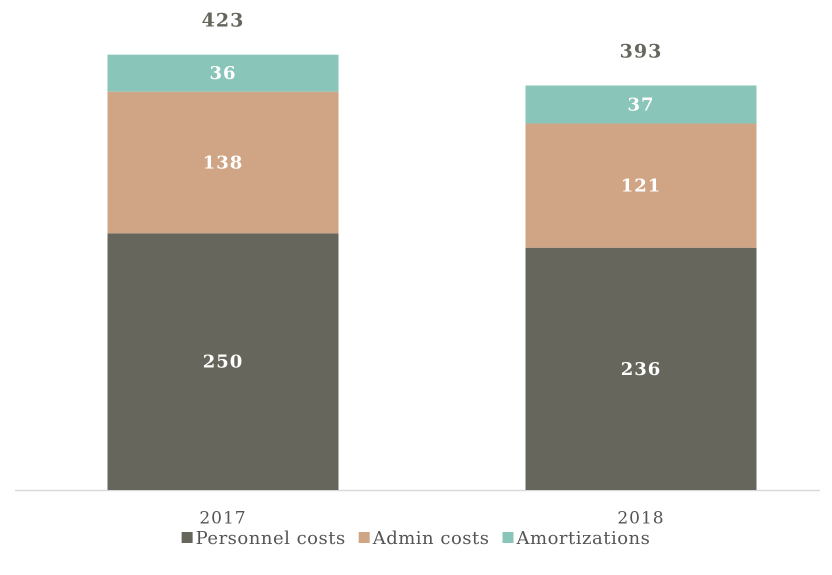 The height and width of the screenshot is (575, 832). What do you see at coordinates (583, 538) in the screenshot?
I see `legend-label: Amortizations` at bounding box center [583, 538].